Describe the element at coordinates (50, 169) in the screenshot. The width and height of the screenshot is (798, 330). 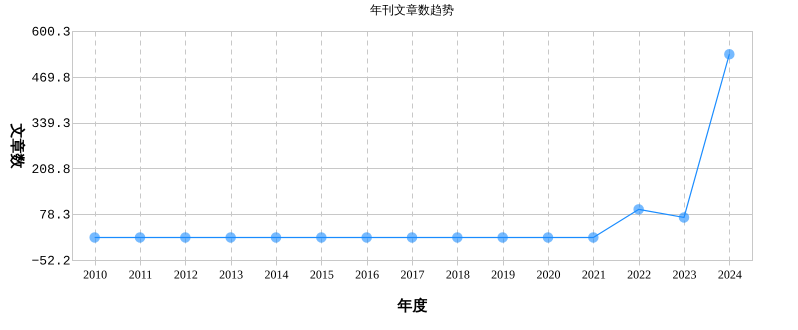
I see `y-tick-label: 208.8` at that location.